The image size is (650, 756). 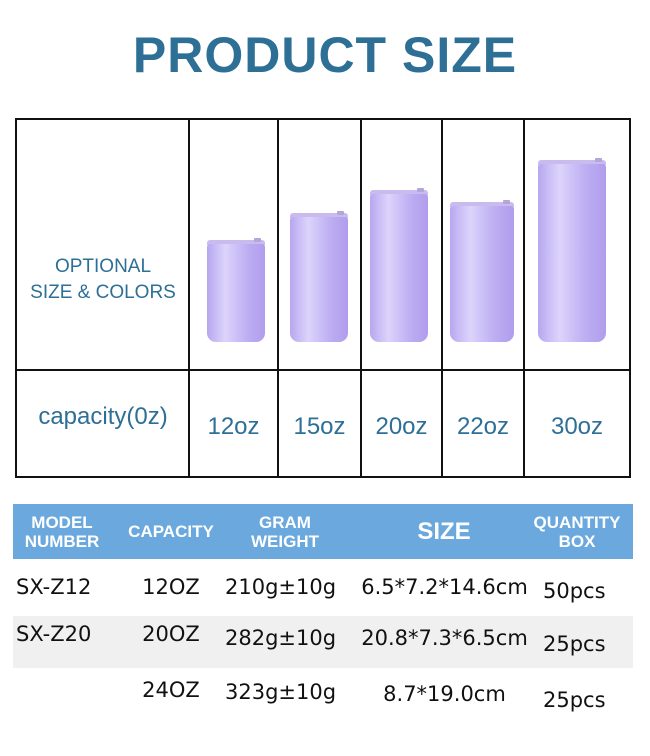 I want to click on header-model-number: MODEL NUMBER, so click(x=62, y=531).